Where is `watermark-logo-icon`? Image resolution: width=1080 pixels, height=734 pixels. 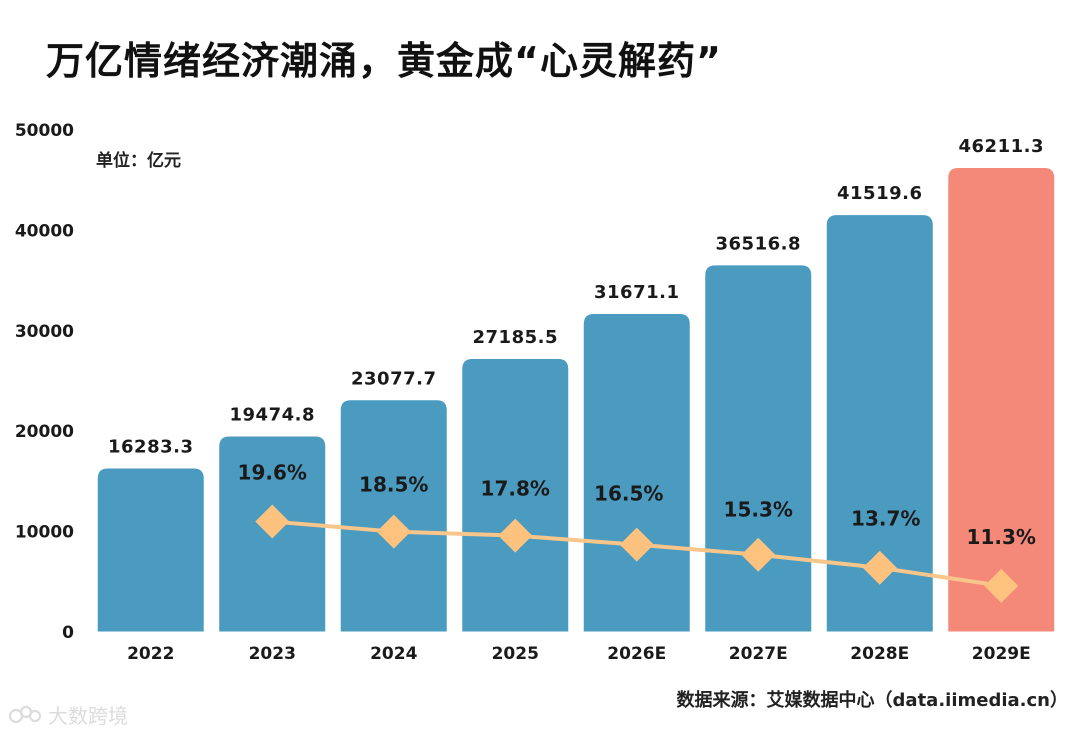
watermark-logo-icon is located at coordinates (25, 714).